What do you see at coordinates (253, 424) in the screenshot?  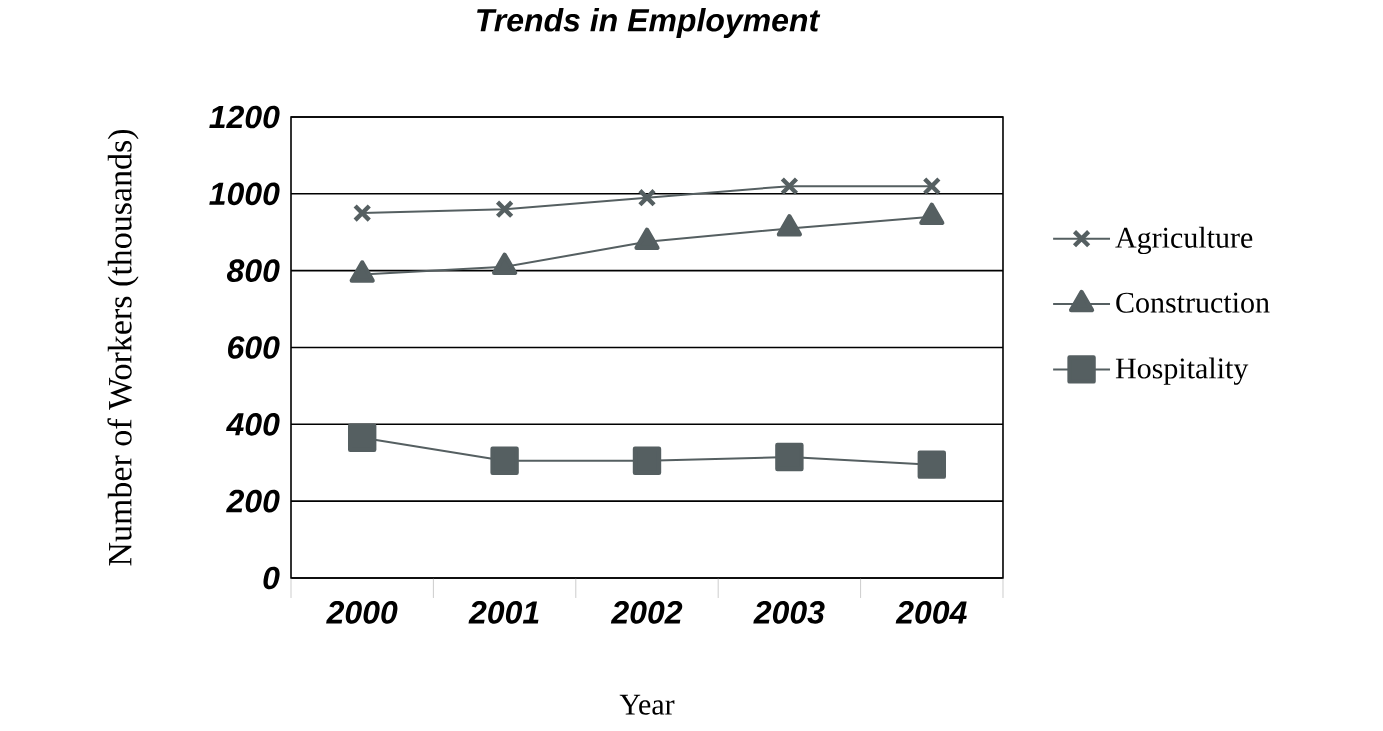 I see `y-tick-label: 400` at bounding box center [253, 424].